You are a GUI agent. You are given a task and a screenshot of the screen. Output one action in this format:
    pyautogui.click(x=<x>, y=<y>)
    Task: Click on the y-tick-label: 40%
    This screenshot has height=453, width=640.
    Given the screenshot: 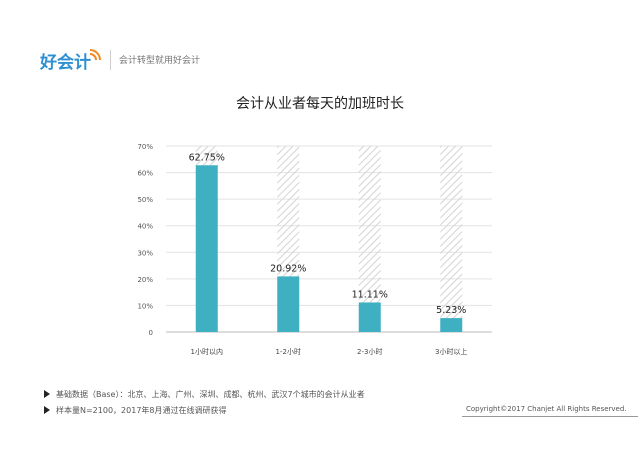 What is the action you would take?
    pyautogui.click(x=145, y=227)
    